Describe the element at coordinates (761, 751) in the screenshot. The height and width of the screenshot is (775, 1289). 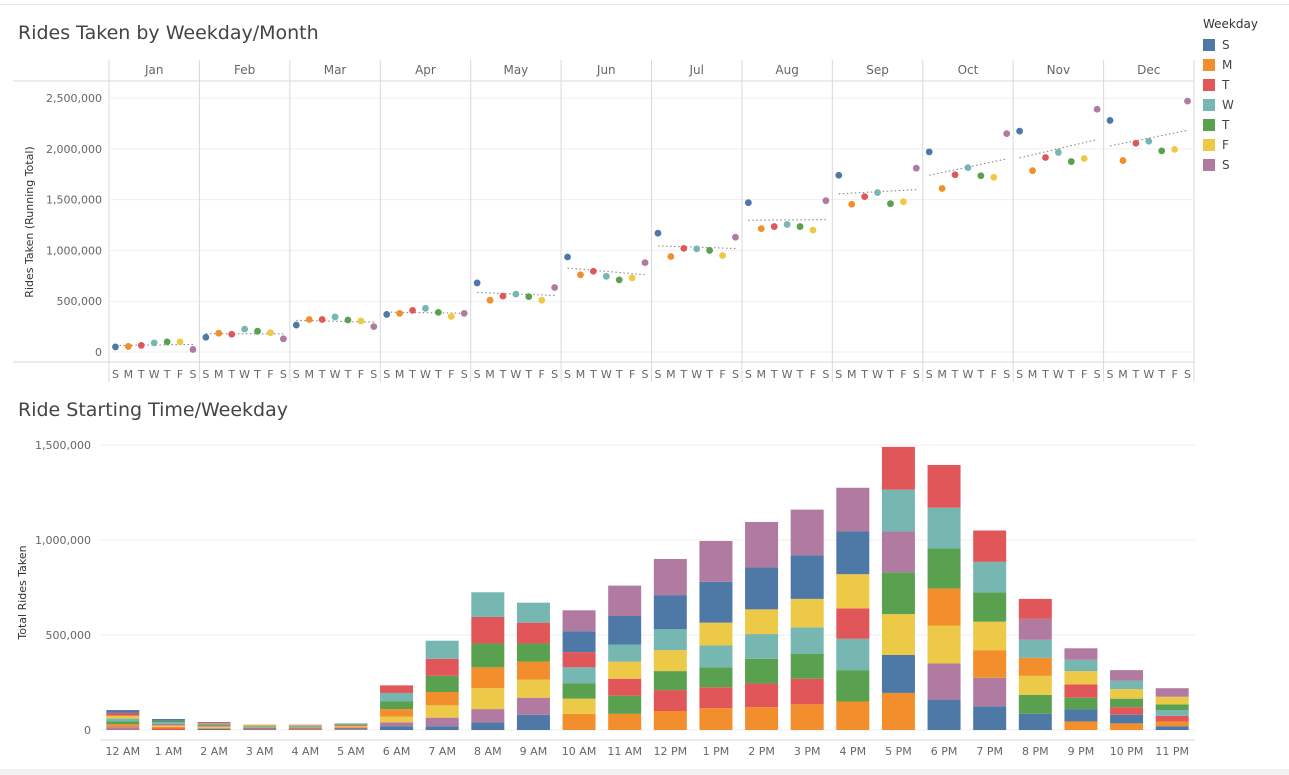
I see `bar-x-tick-label: 2 PM` at that location.